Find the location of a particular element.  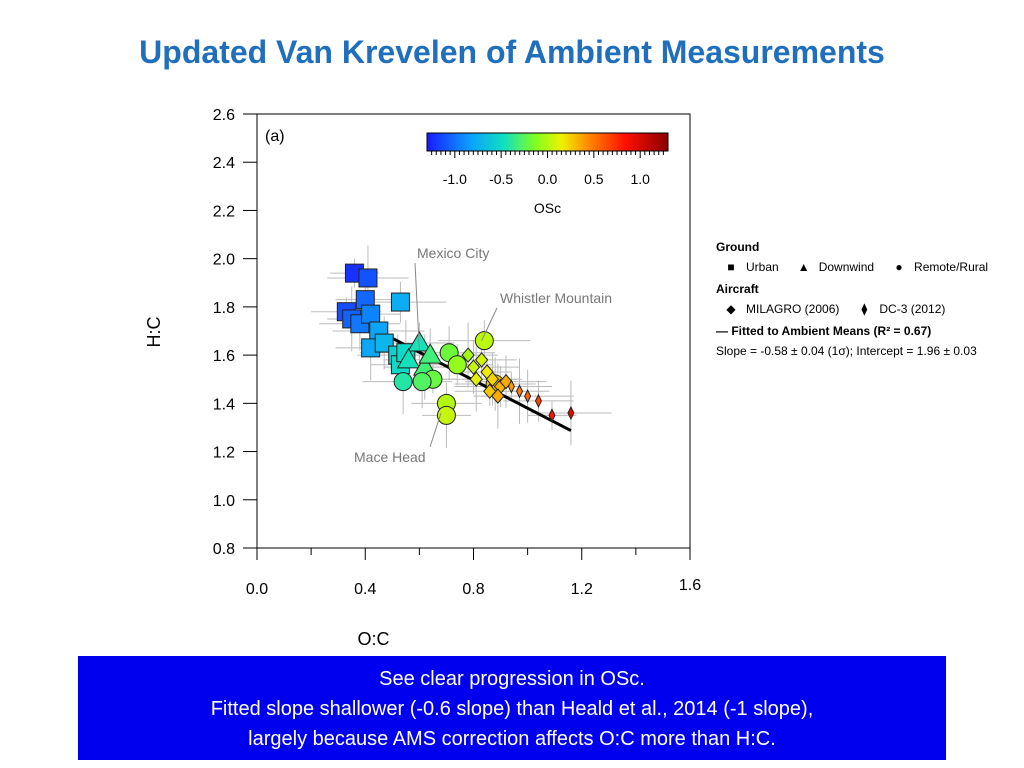

legend-urban-label: Urban is located at coordinates (762, 267).